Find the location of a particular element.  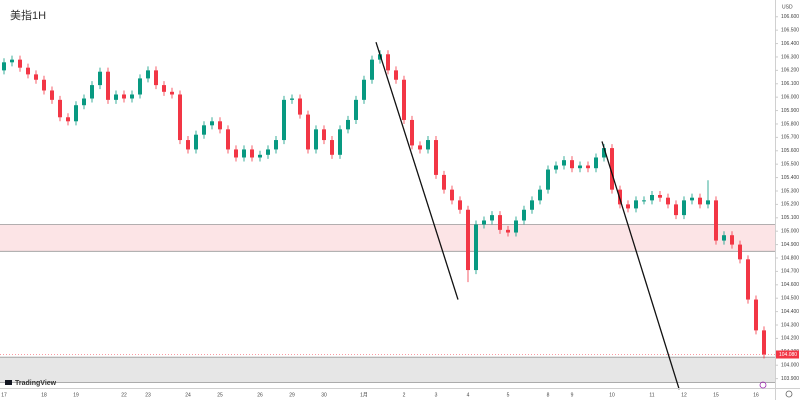

chart-title: 美指1H is located at coordinates (28, 15).